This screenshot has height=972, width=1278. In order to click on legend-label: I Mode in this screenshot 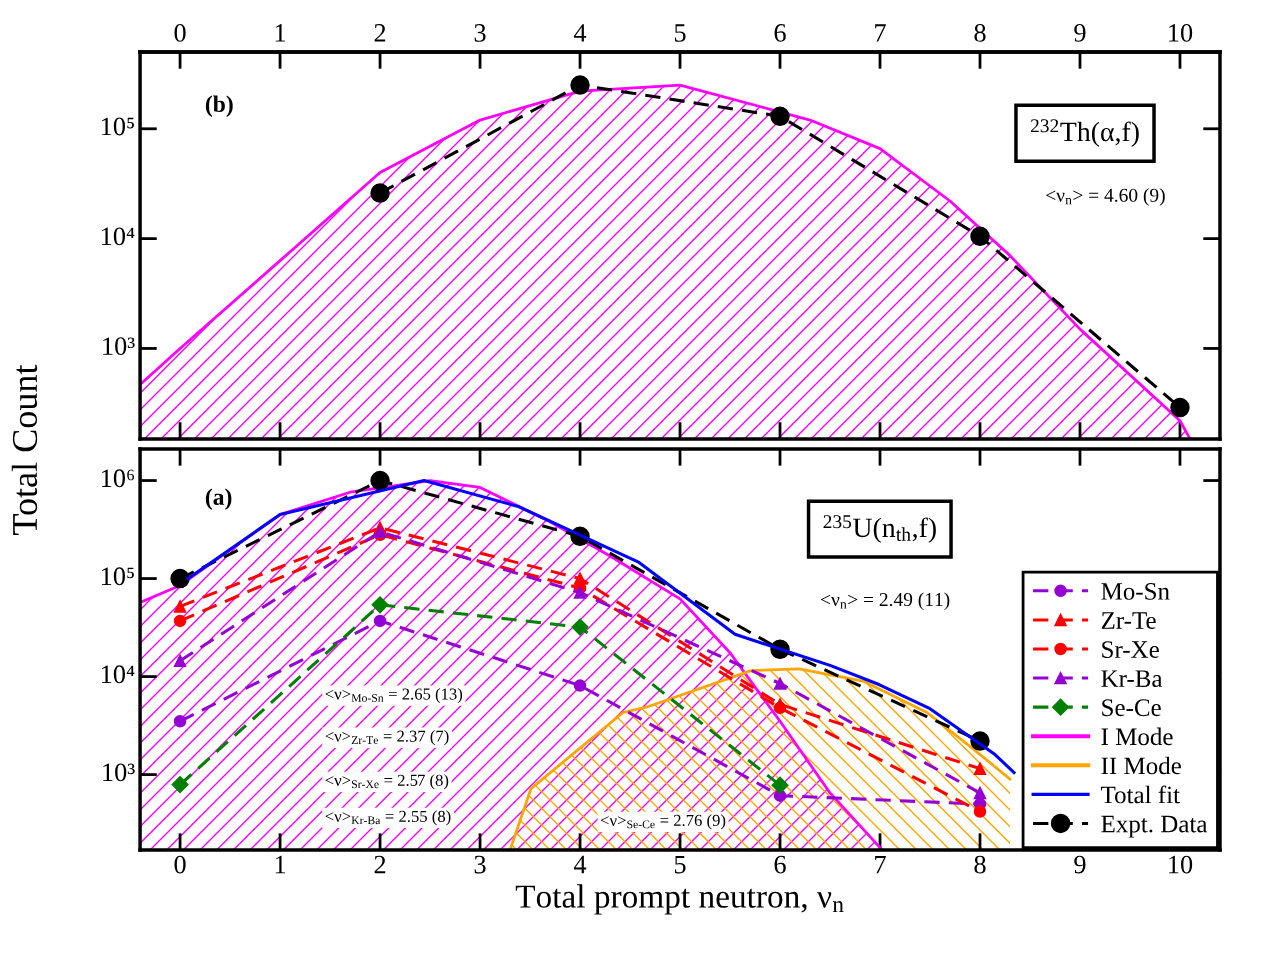, I will do `click(1137, 736)`.